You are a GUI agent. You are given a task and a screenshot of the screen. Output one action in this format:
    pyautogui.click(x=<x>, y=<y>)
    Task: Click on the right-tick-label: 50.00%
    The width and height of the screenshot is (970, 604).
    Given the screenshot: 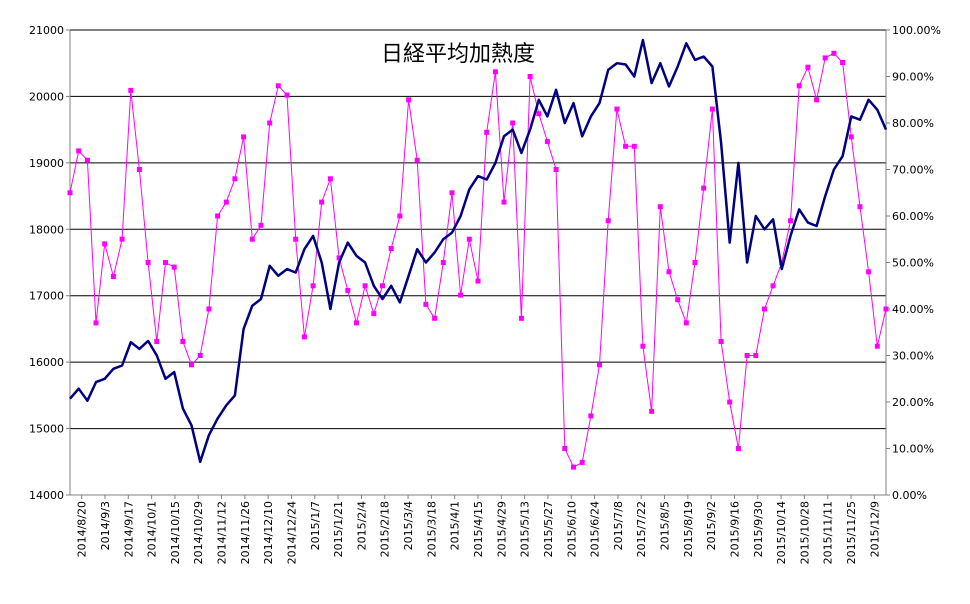 What is the action you would take?
    pyautogui.click(x=913, y=263)
    